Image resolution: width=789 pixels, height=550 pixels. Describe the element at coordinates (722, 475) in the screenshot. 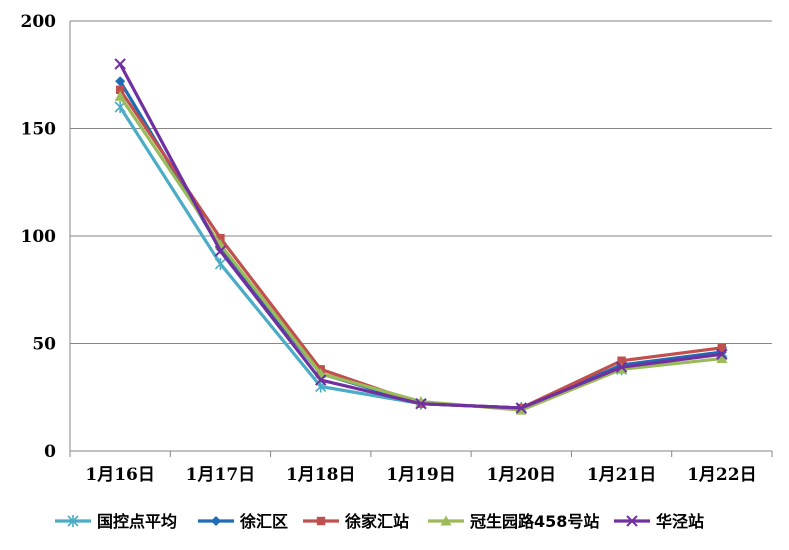

I see `x-tick-label: 1月22日` at that location.